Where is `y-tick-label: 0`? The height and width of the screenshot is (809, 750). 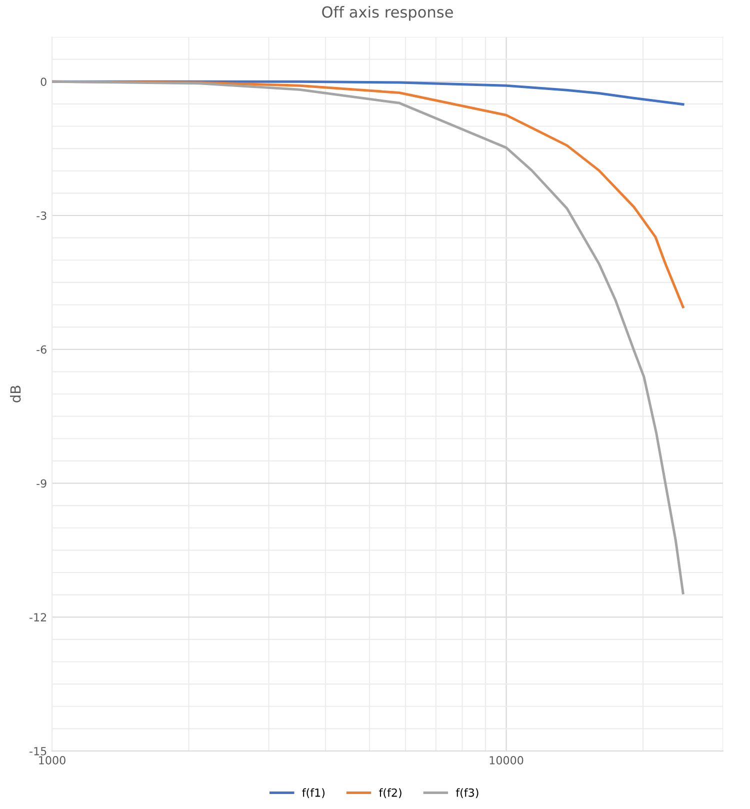
y-tick-label: 0 is located at coordinates (43, 82).